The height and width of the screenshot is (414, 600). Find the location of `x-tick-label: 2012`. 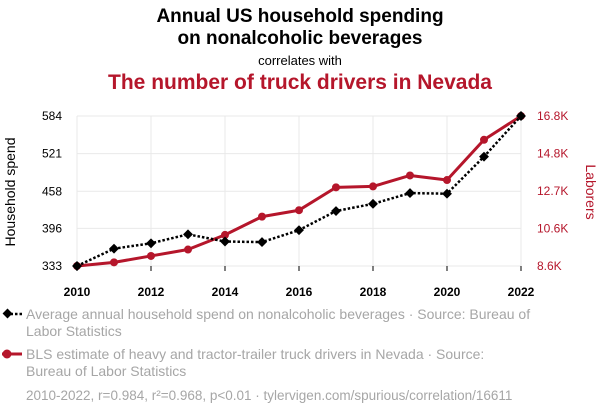

x-tick-label: 2012 is located at coordinates (151, 292).